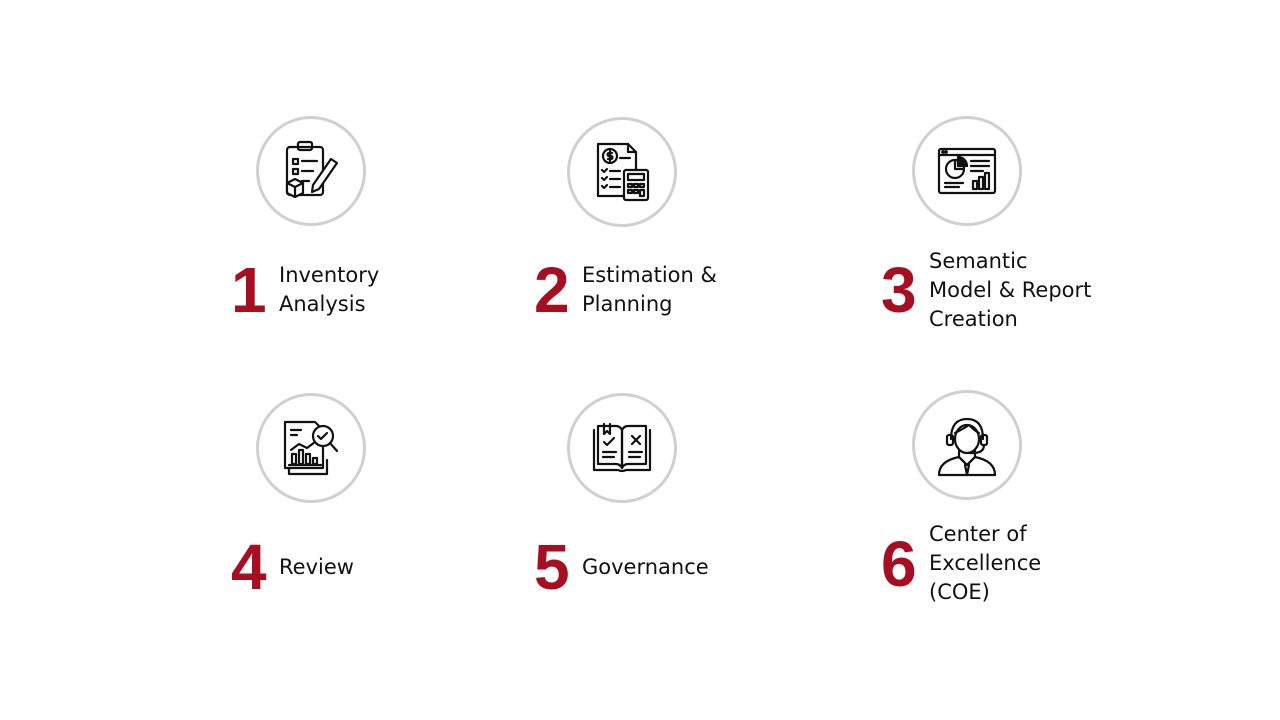 Image resolution: width=1280 pixels, height=720 pixels. What do you see at coordinates (649, 275) in the screenshot?
I see `label-line: Estimation &` at bounding box center [649, 275].